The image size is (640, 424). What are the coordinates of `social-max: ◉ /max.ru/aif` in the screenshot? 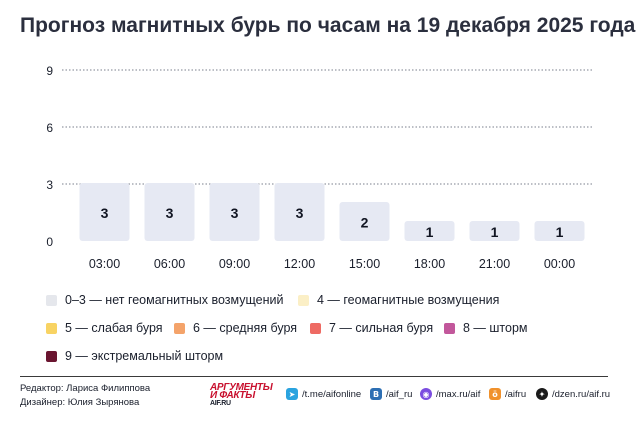 It's located at (450, 394).